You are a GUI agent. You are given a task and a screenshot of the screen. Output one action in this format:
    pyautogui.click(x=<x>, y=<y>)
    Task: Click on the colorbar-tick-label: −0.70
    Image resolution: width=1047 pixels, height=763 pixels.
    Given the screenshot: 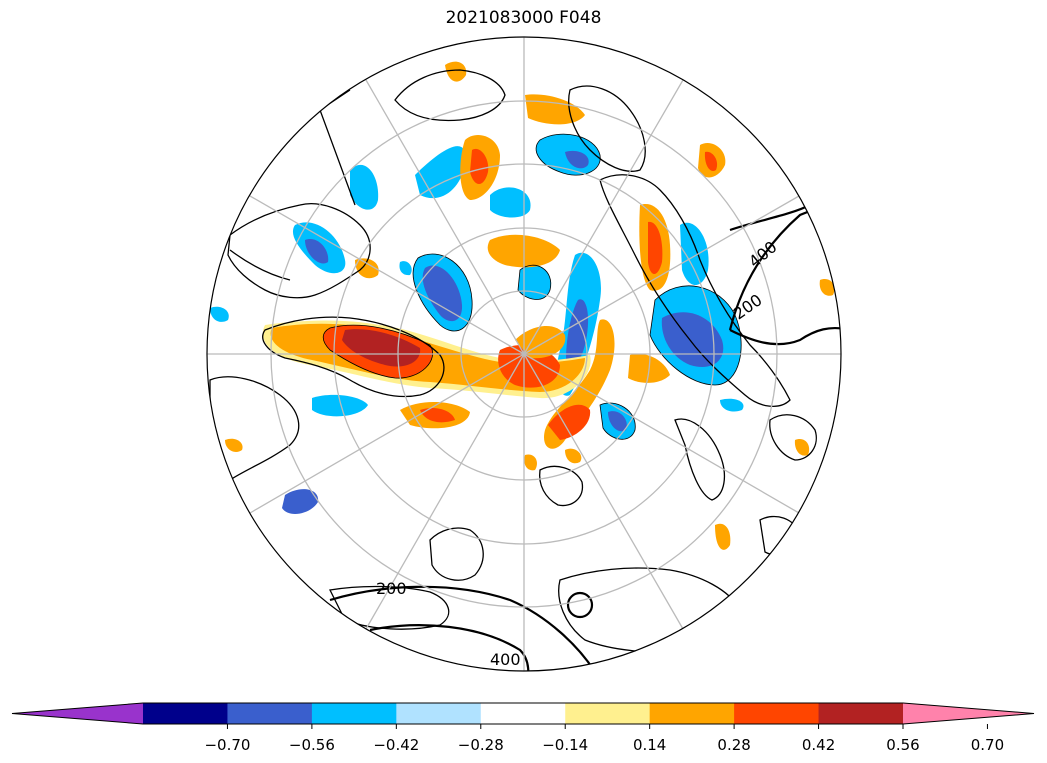 What is the action you would take?
    pyautogui.click(x=227, y=745)
    